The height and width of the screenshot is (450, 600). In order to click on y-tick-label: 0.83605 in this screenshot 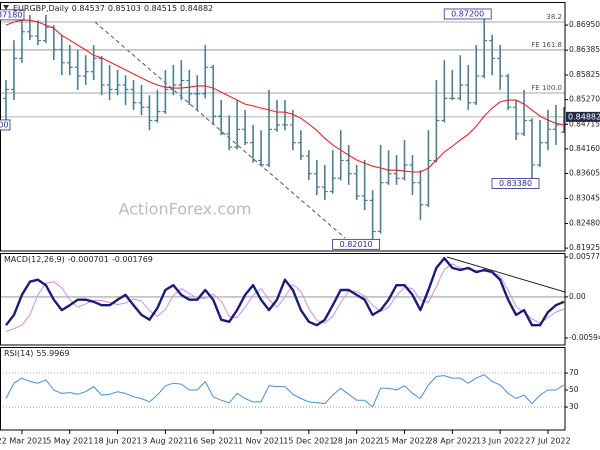, I will do `click(584, 173)`.